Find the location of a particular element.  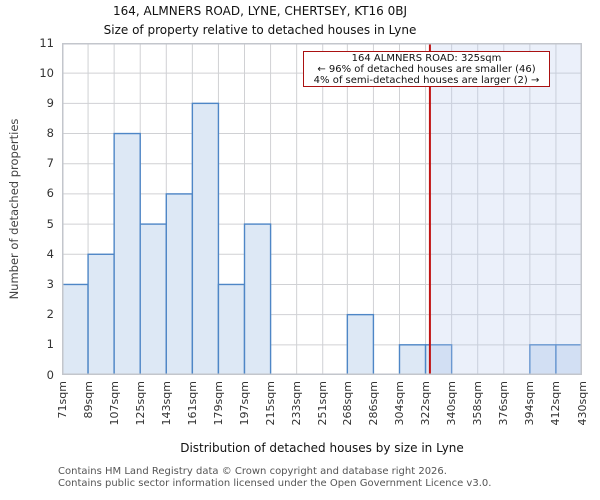

x-tick-label: 251sqm is located at coordinates (323, 403).